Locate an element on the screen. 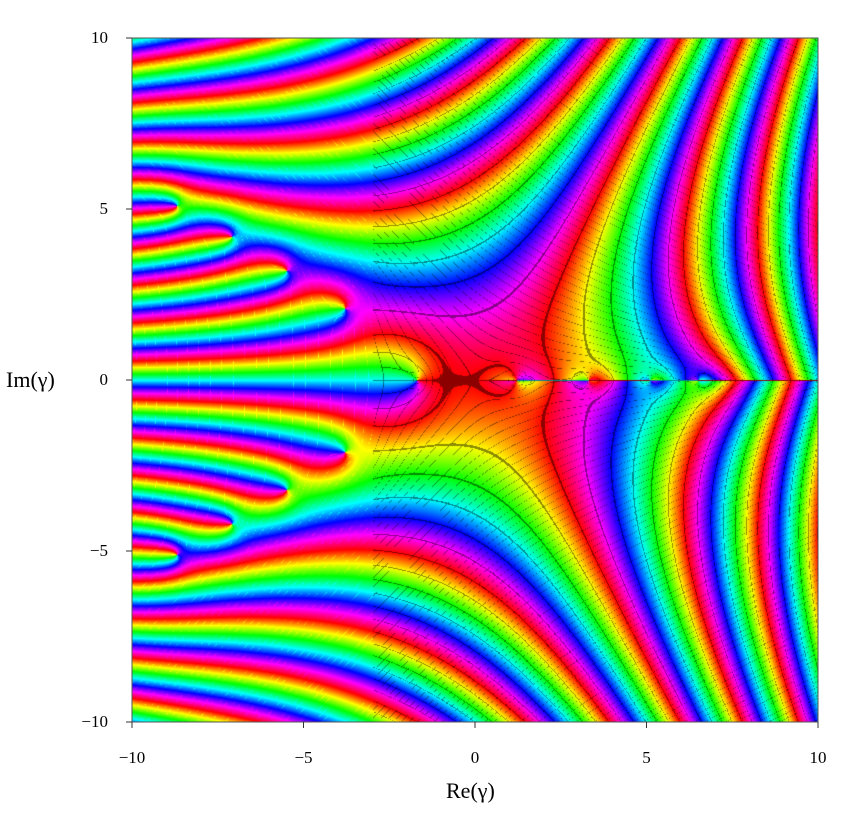  y-tick-label: −10 is located at coordinates (94, 721).